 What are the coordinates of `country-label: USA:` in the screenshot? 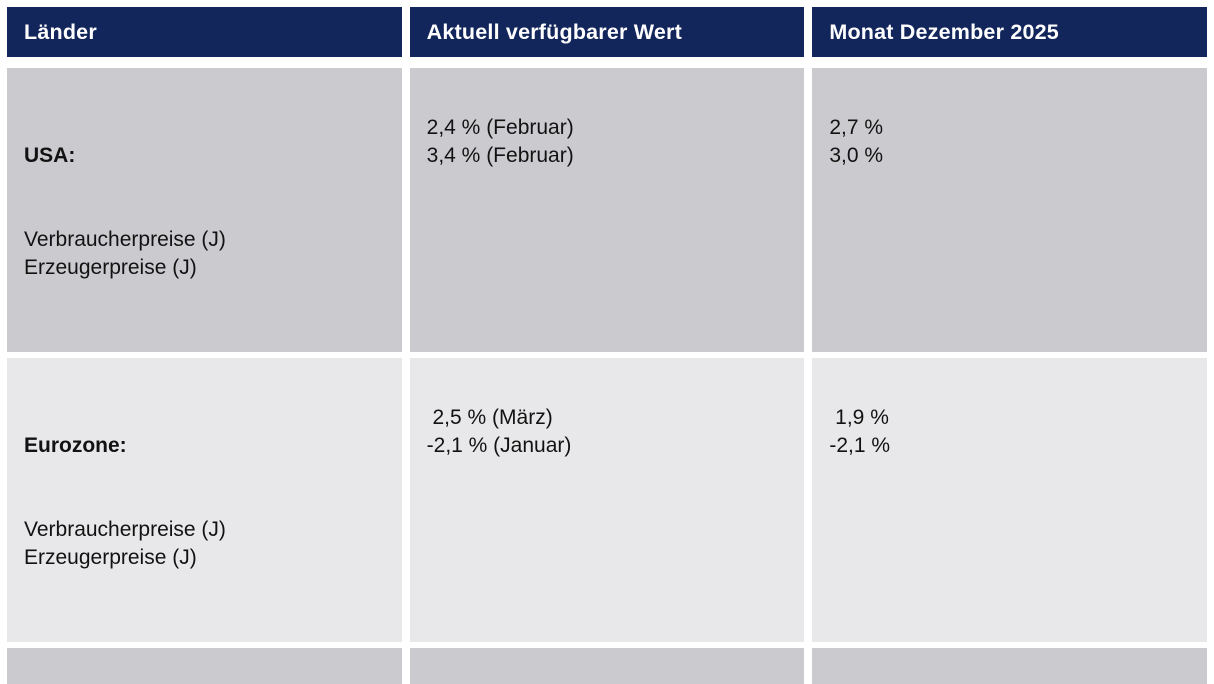 It's located at (50, 155).